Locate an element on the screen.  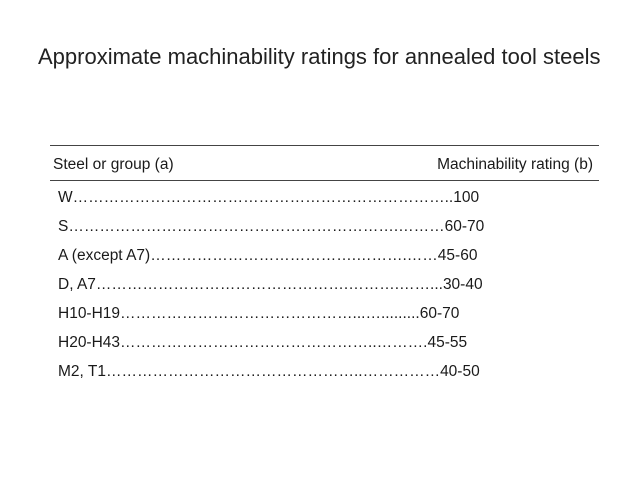
table-row: M2, T1…………………………………………..……………40-50 is located at coordinates (269, 371).